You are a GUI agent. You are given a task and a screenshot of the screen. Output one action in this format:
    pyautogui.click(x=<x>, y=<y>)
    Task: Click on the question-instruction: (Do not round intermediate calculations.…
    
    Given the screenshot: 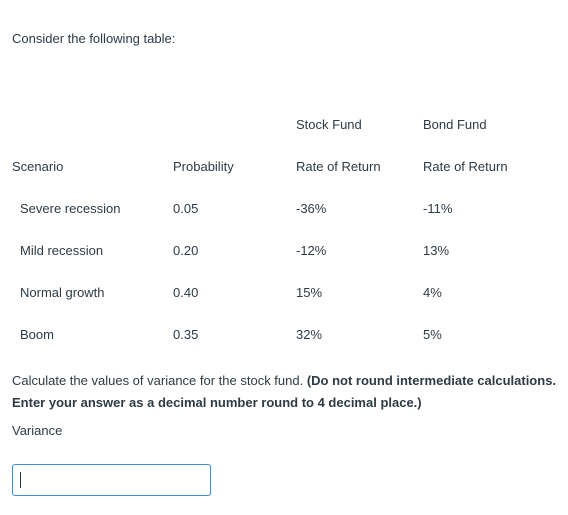 What is the action you would take?
    pyautogui.click(x=284, y=391)
    